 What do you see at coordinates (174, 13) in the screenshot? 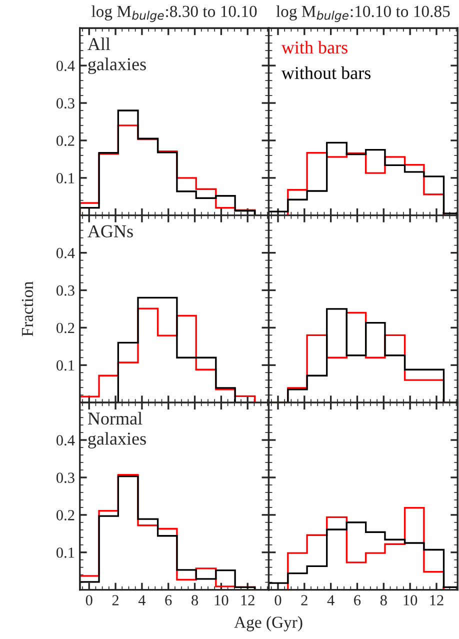
I see `chart-title: log M$_{bulge}$:8.30 to 10.10` at bounding box center [174, 13].